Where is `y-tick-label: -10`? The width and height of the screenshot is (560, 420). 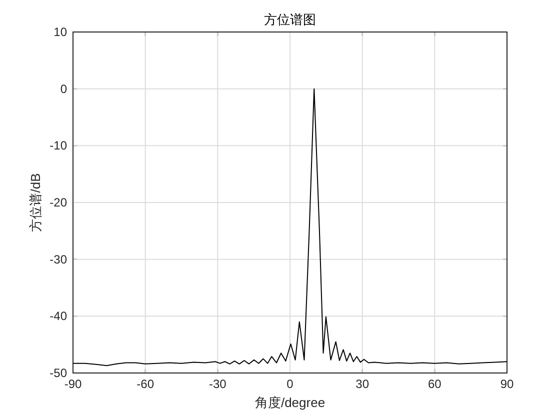
y-tick-label: -10 is located at coordinates (59, 145).